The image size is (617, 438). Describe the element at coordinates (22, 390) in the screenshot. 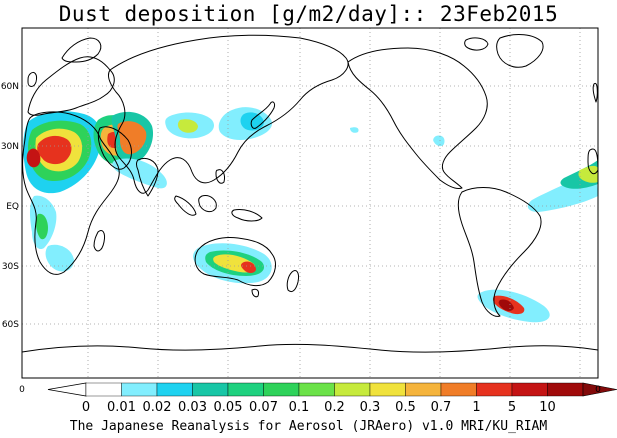

I see `frame-edge-label-left: 0` at that location.